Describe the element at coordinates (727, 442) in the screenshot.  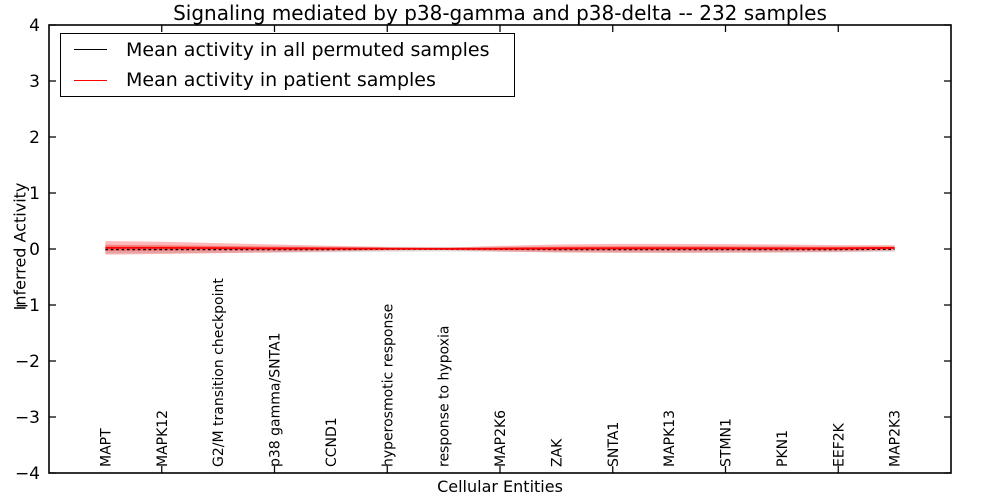
I see `category-label: STMN1` at that location.